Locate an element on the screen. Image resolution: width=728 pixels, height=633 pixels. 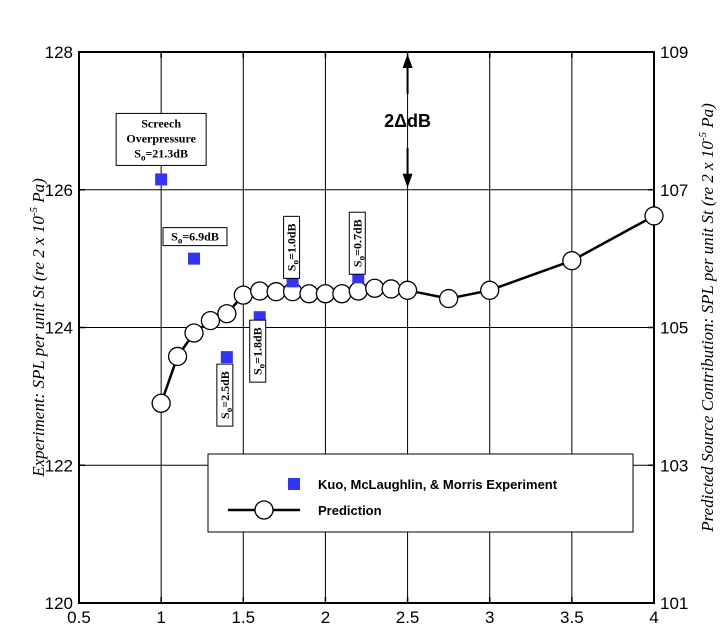
y-left-tick-label: 122 is located at coordinates (59, 465).